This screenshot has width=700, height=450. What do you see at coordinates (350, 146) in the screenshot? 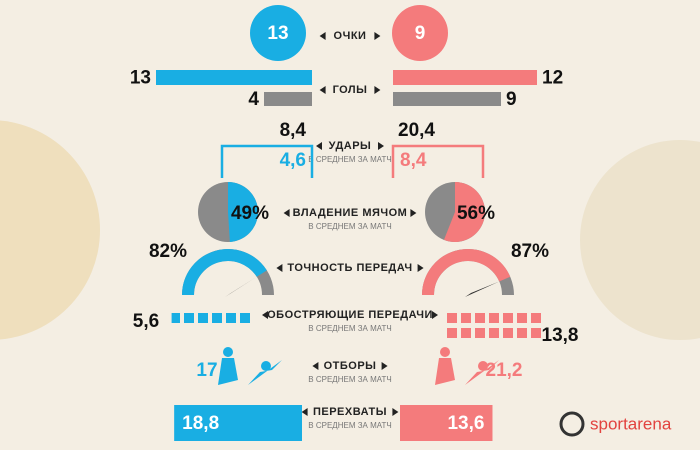
I see `metric-label: УДАРЫ` at bounding box center [350, 146].